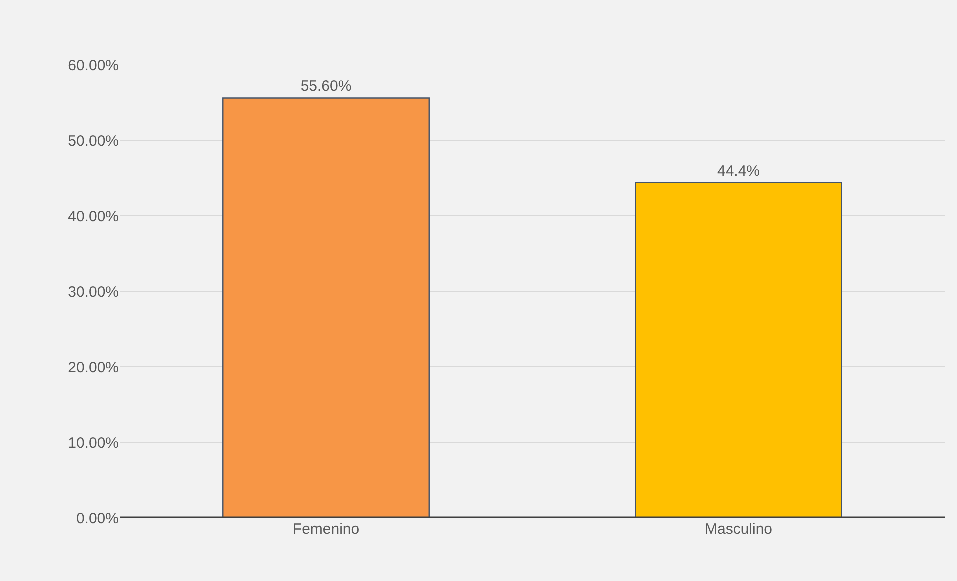  What do you see at coordinates (93, 292) in the screenshot?
I see `y-tick-label: 30.00%` at bounding box center [93, 292].